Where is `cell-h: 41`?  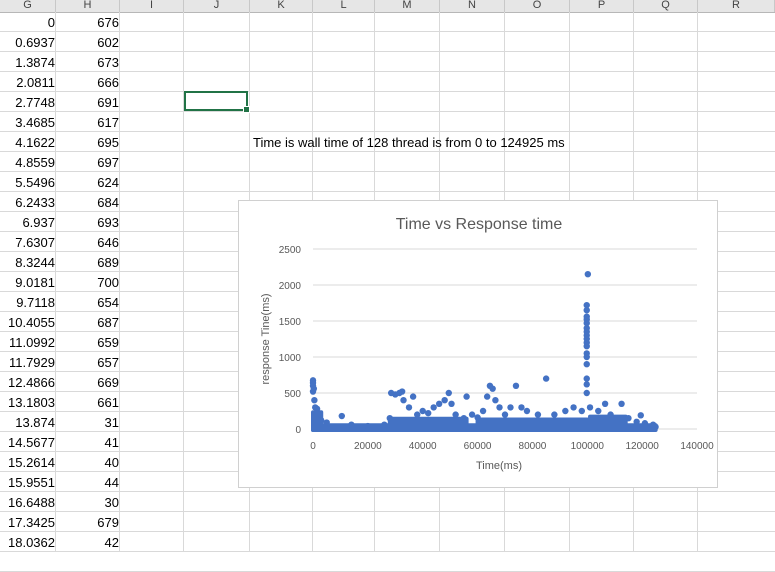
cell-h: 41 is located at coordinates (111, 442).